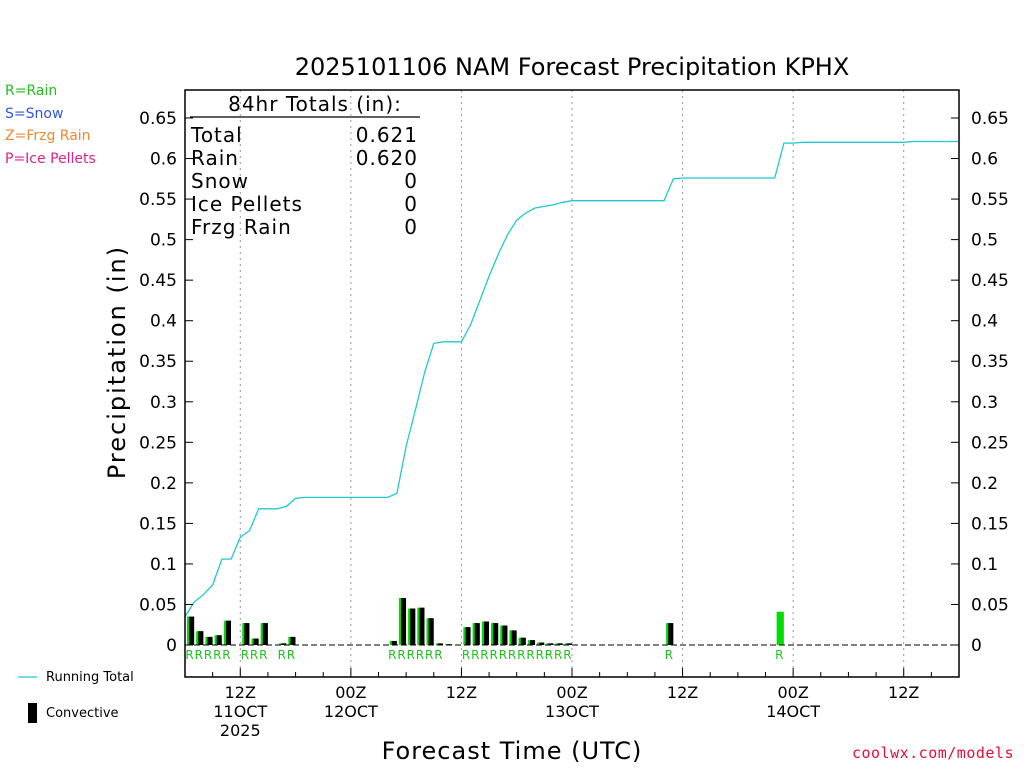 Image resolution: width=1024 pixels, height=768 pixels. I want to click on xtick-label-5-1: 00Z, so click(792, 692).